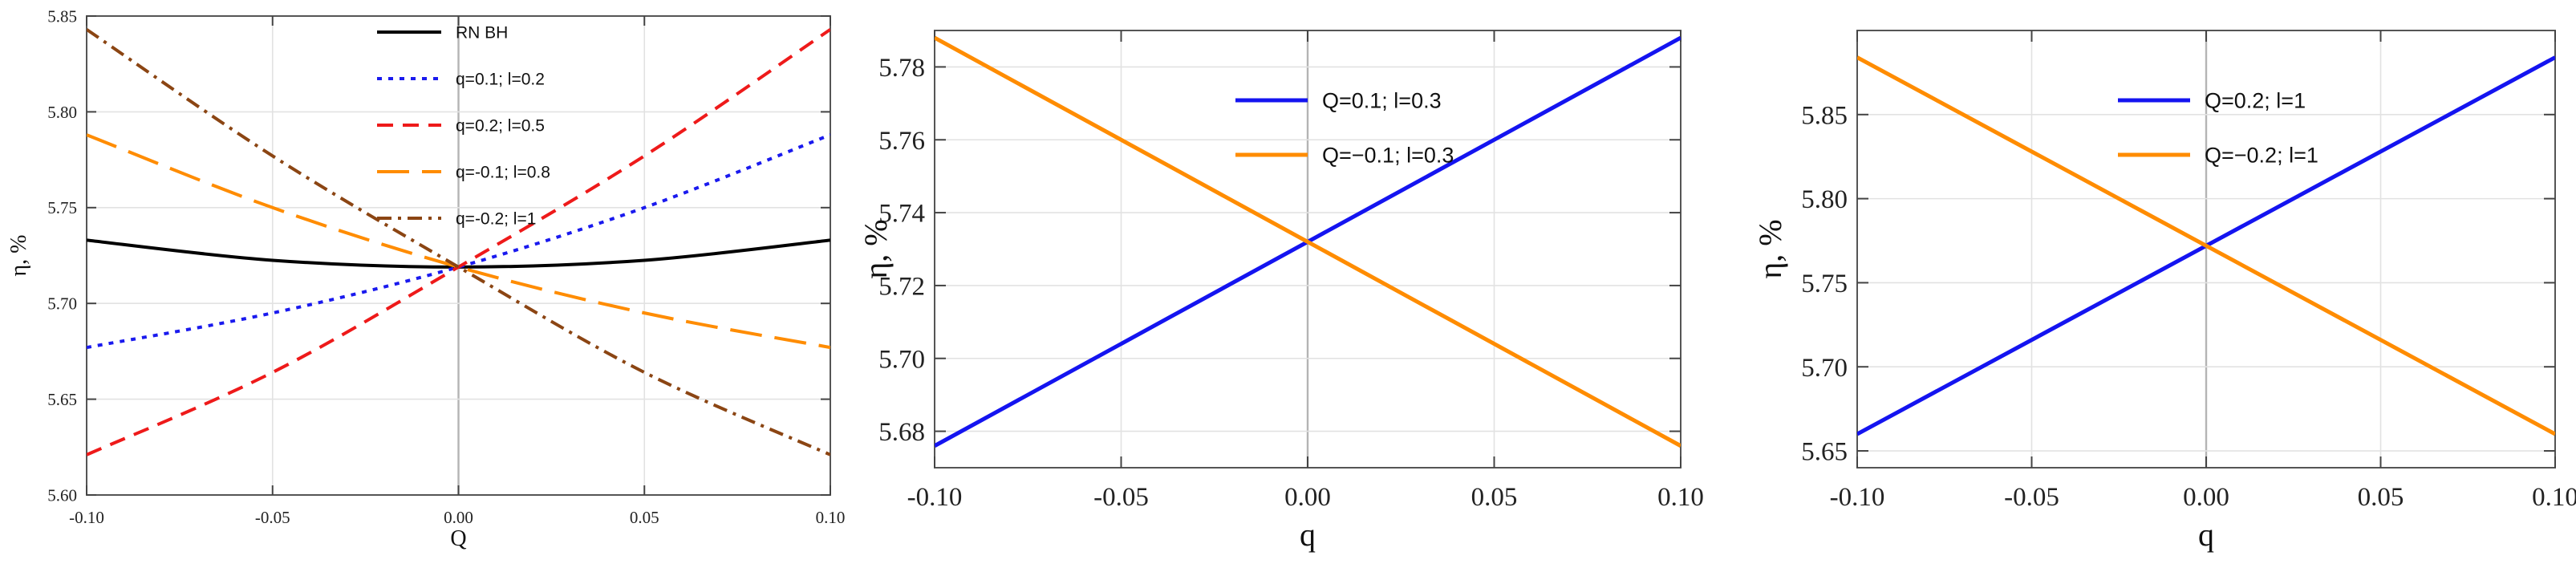 Image resolution: width=2576 pixels, height=572 pixels. I want to click on legend-label: Q=0.2; l=1, so click(2255, 100).